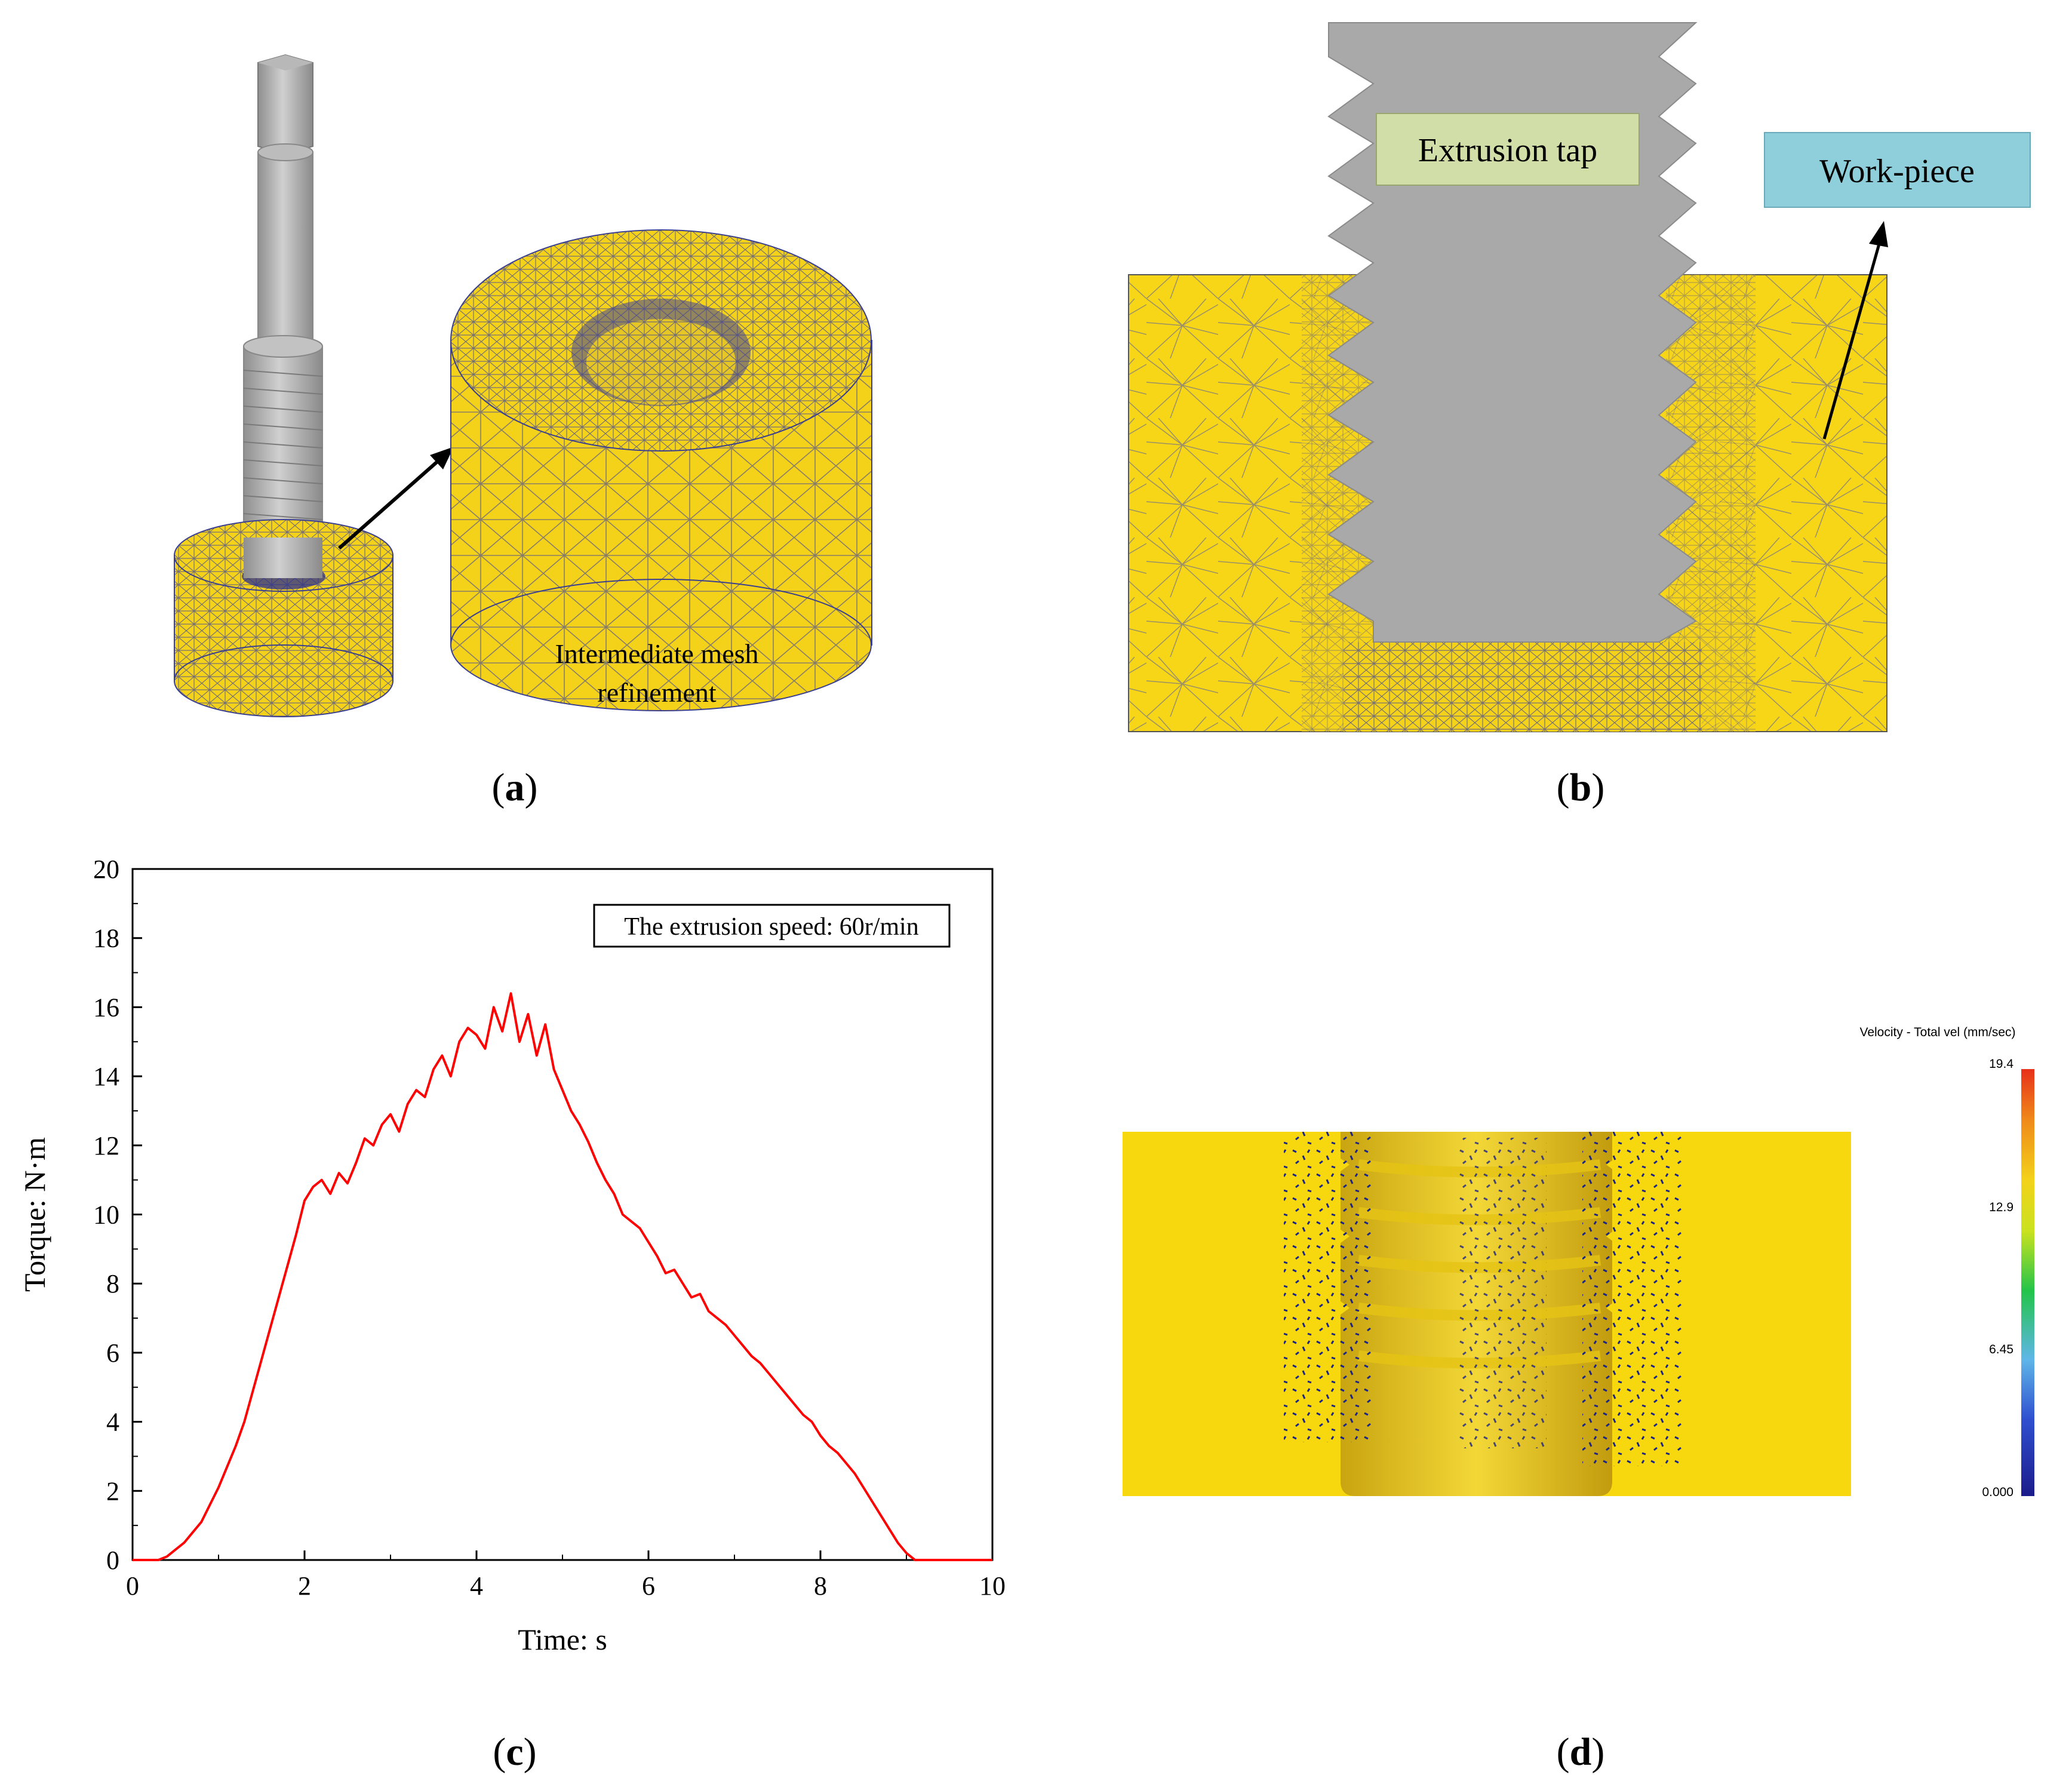  What do you see at coordinates (112, 1353) in the screenshot?
I see `y-tick-label: 6` at bounding box center [112, 1353].